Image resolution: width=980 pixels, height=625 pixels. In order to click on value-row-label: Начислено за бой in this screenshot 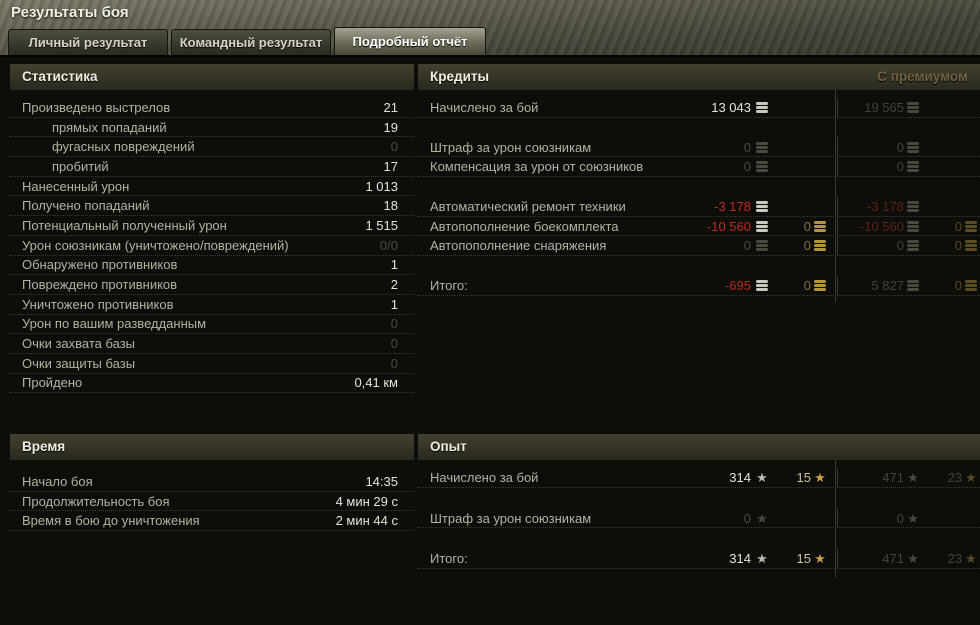, I will do `click(484, 107)`.